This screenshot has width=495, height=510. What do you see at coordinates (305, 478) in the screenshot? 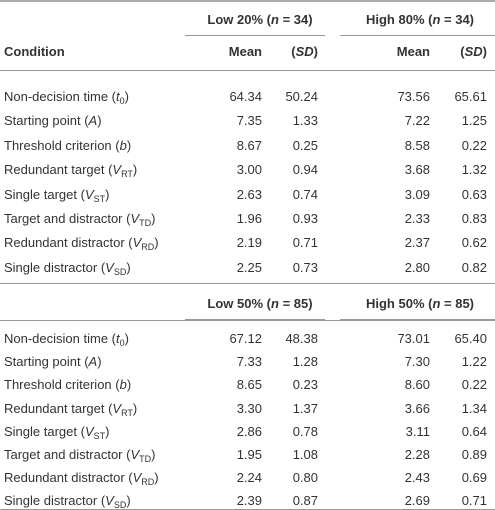
I see `value-cell: 0.80` at bounding box center [305, 478].